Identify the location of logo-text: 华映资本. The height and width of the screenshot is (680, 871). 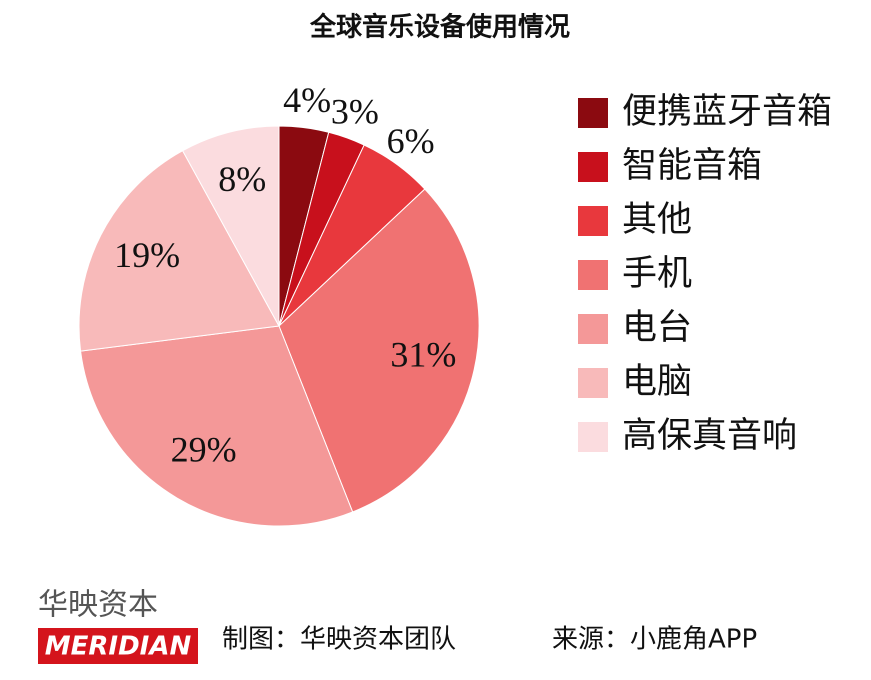
(98, 605).